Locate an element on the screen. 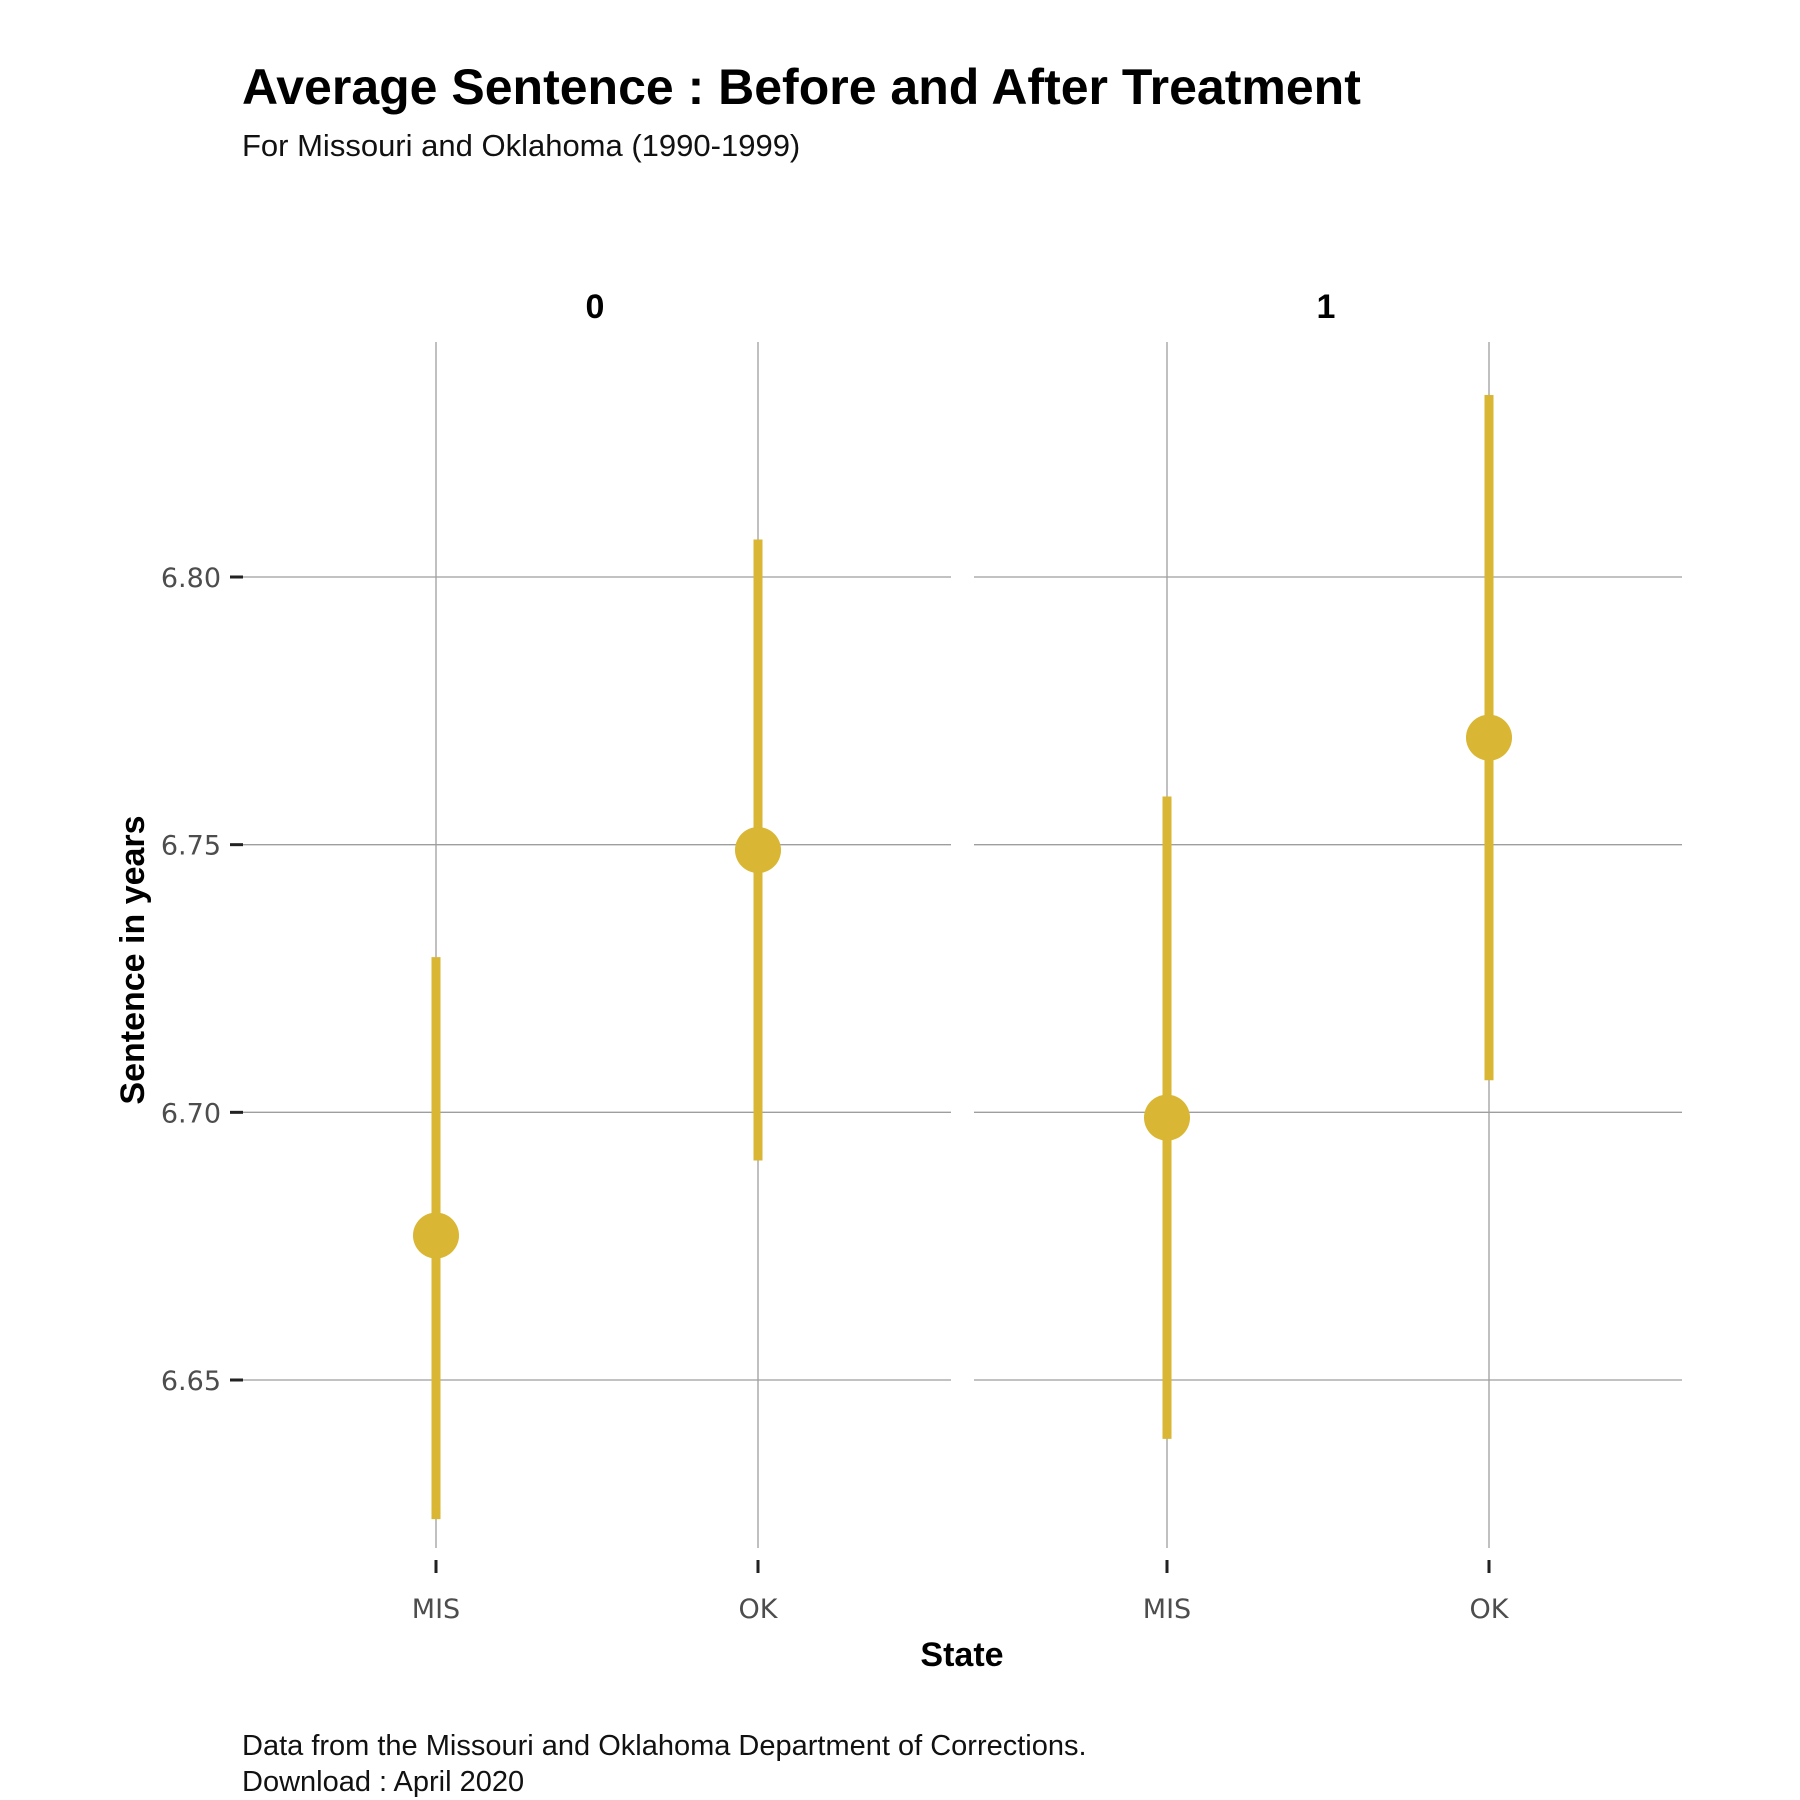 Image resolution: width=1800 pixels, height=1800 pixels. y-tick-label-3: 6.80 is located at coordinates (191, 578).